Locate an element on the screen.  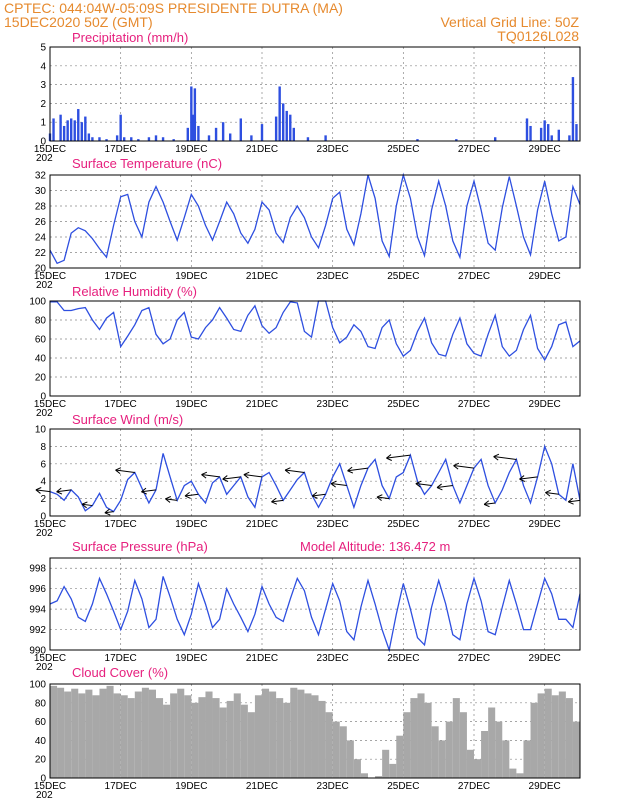
precipitation-ytick-label: 5 is located at coordinates (43, 48).